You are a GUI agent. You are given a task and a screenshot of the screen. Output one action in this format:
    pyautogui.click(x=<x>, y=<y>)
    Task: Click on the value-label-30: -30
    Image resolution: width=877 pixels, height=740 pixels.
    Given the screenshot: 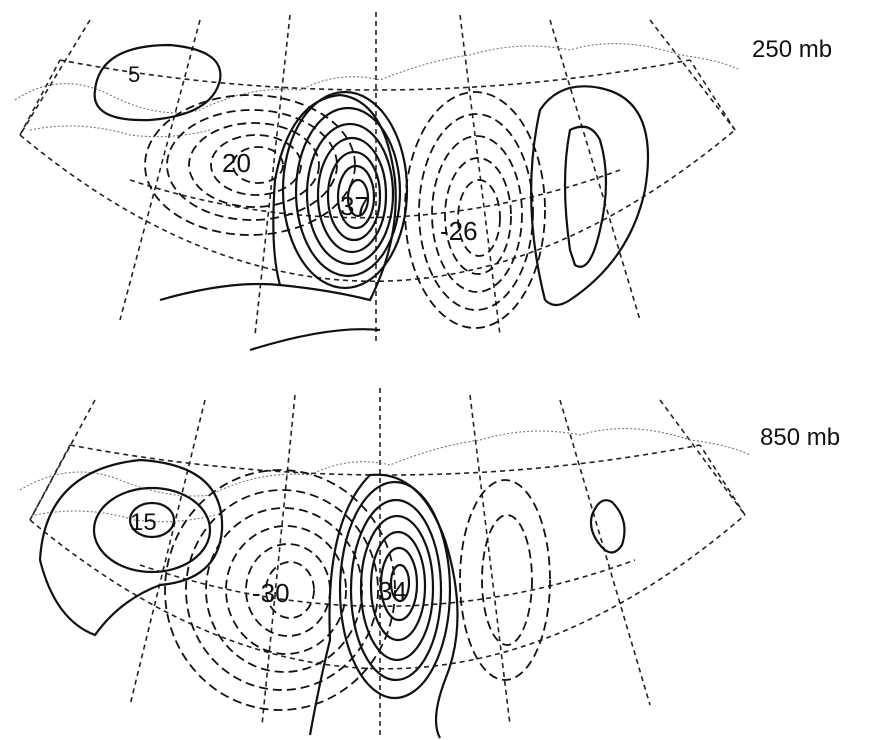 What is the action you would take?
    pyautogui.click(x=271, y=593)
    